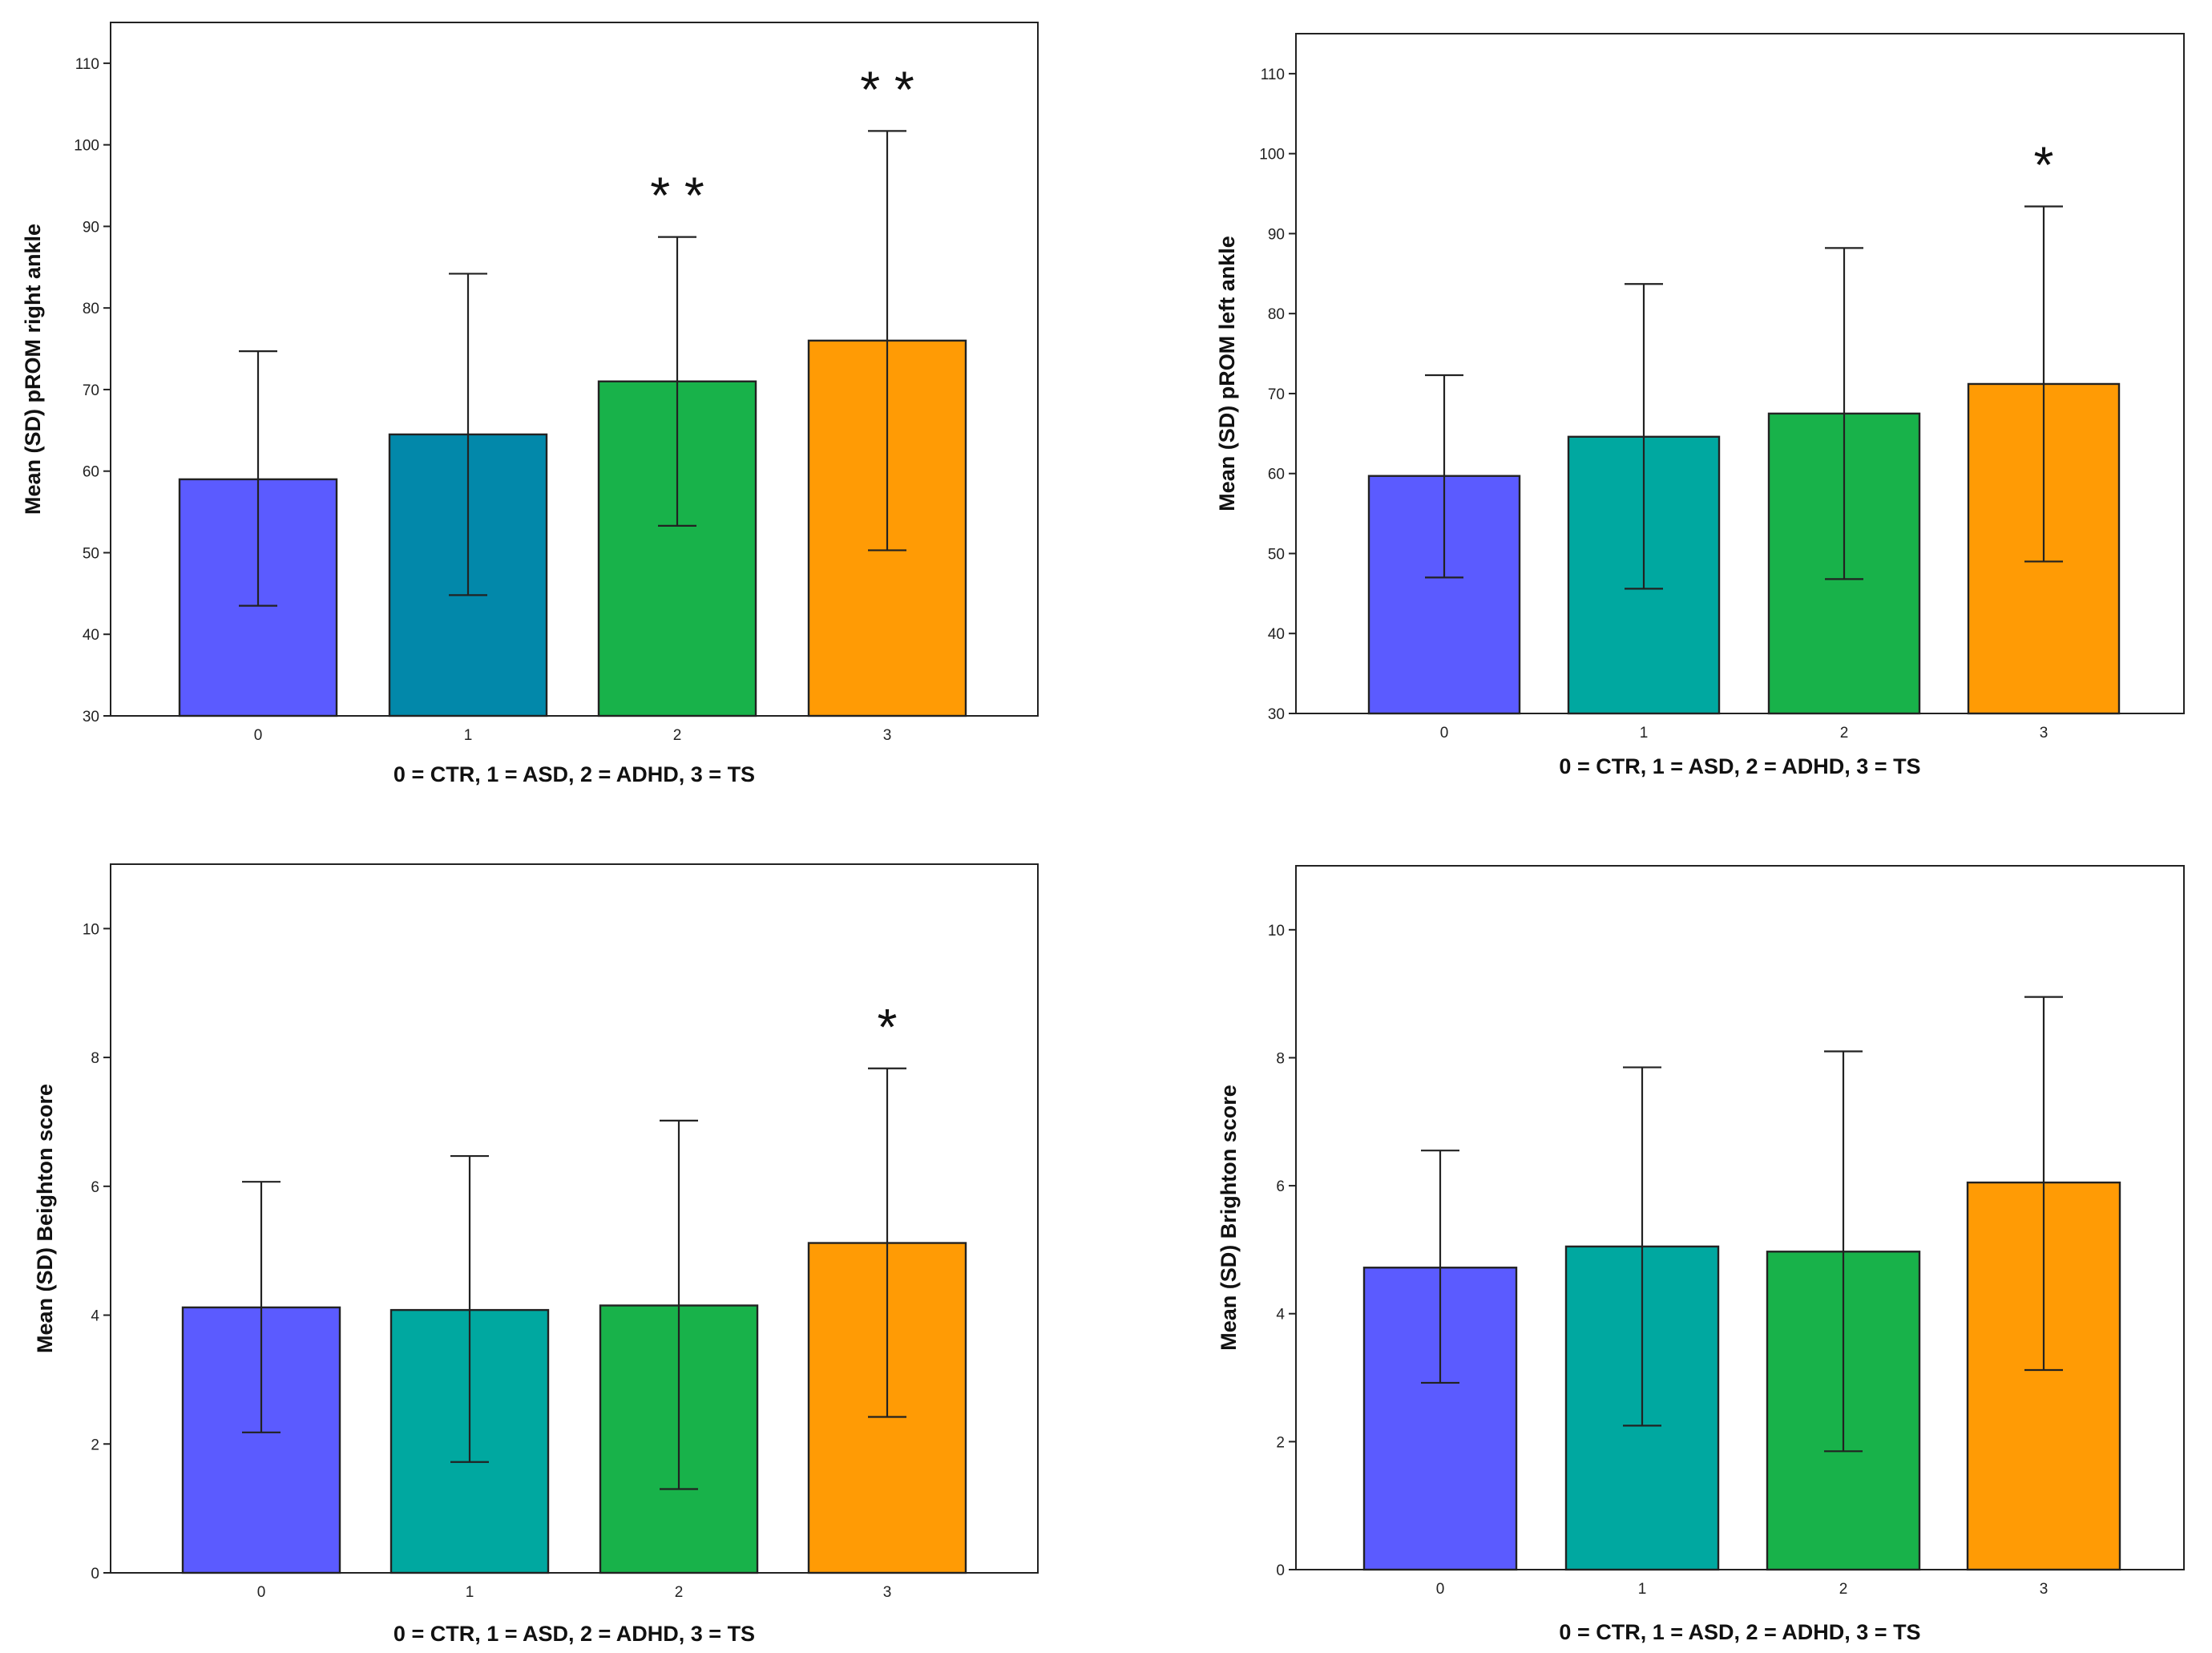 The height and width of the screenshot is (1653, 2212). What do you see at coordinates (574, 774) in the screenshot?
I see `x-axis-title-right-ankle: 0 = CTR, 1 = ASD, 2 = ADHD, 3 = TS` at bounding box center [574, 774].